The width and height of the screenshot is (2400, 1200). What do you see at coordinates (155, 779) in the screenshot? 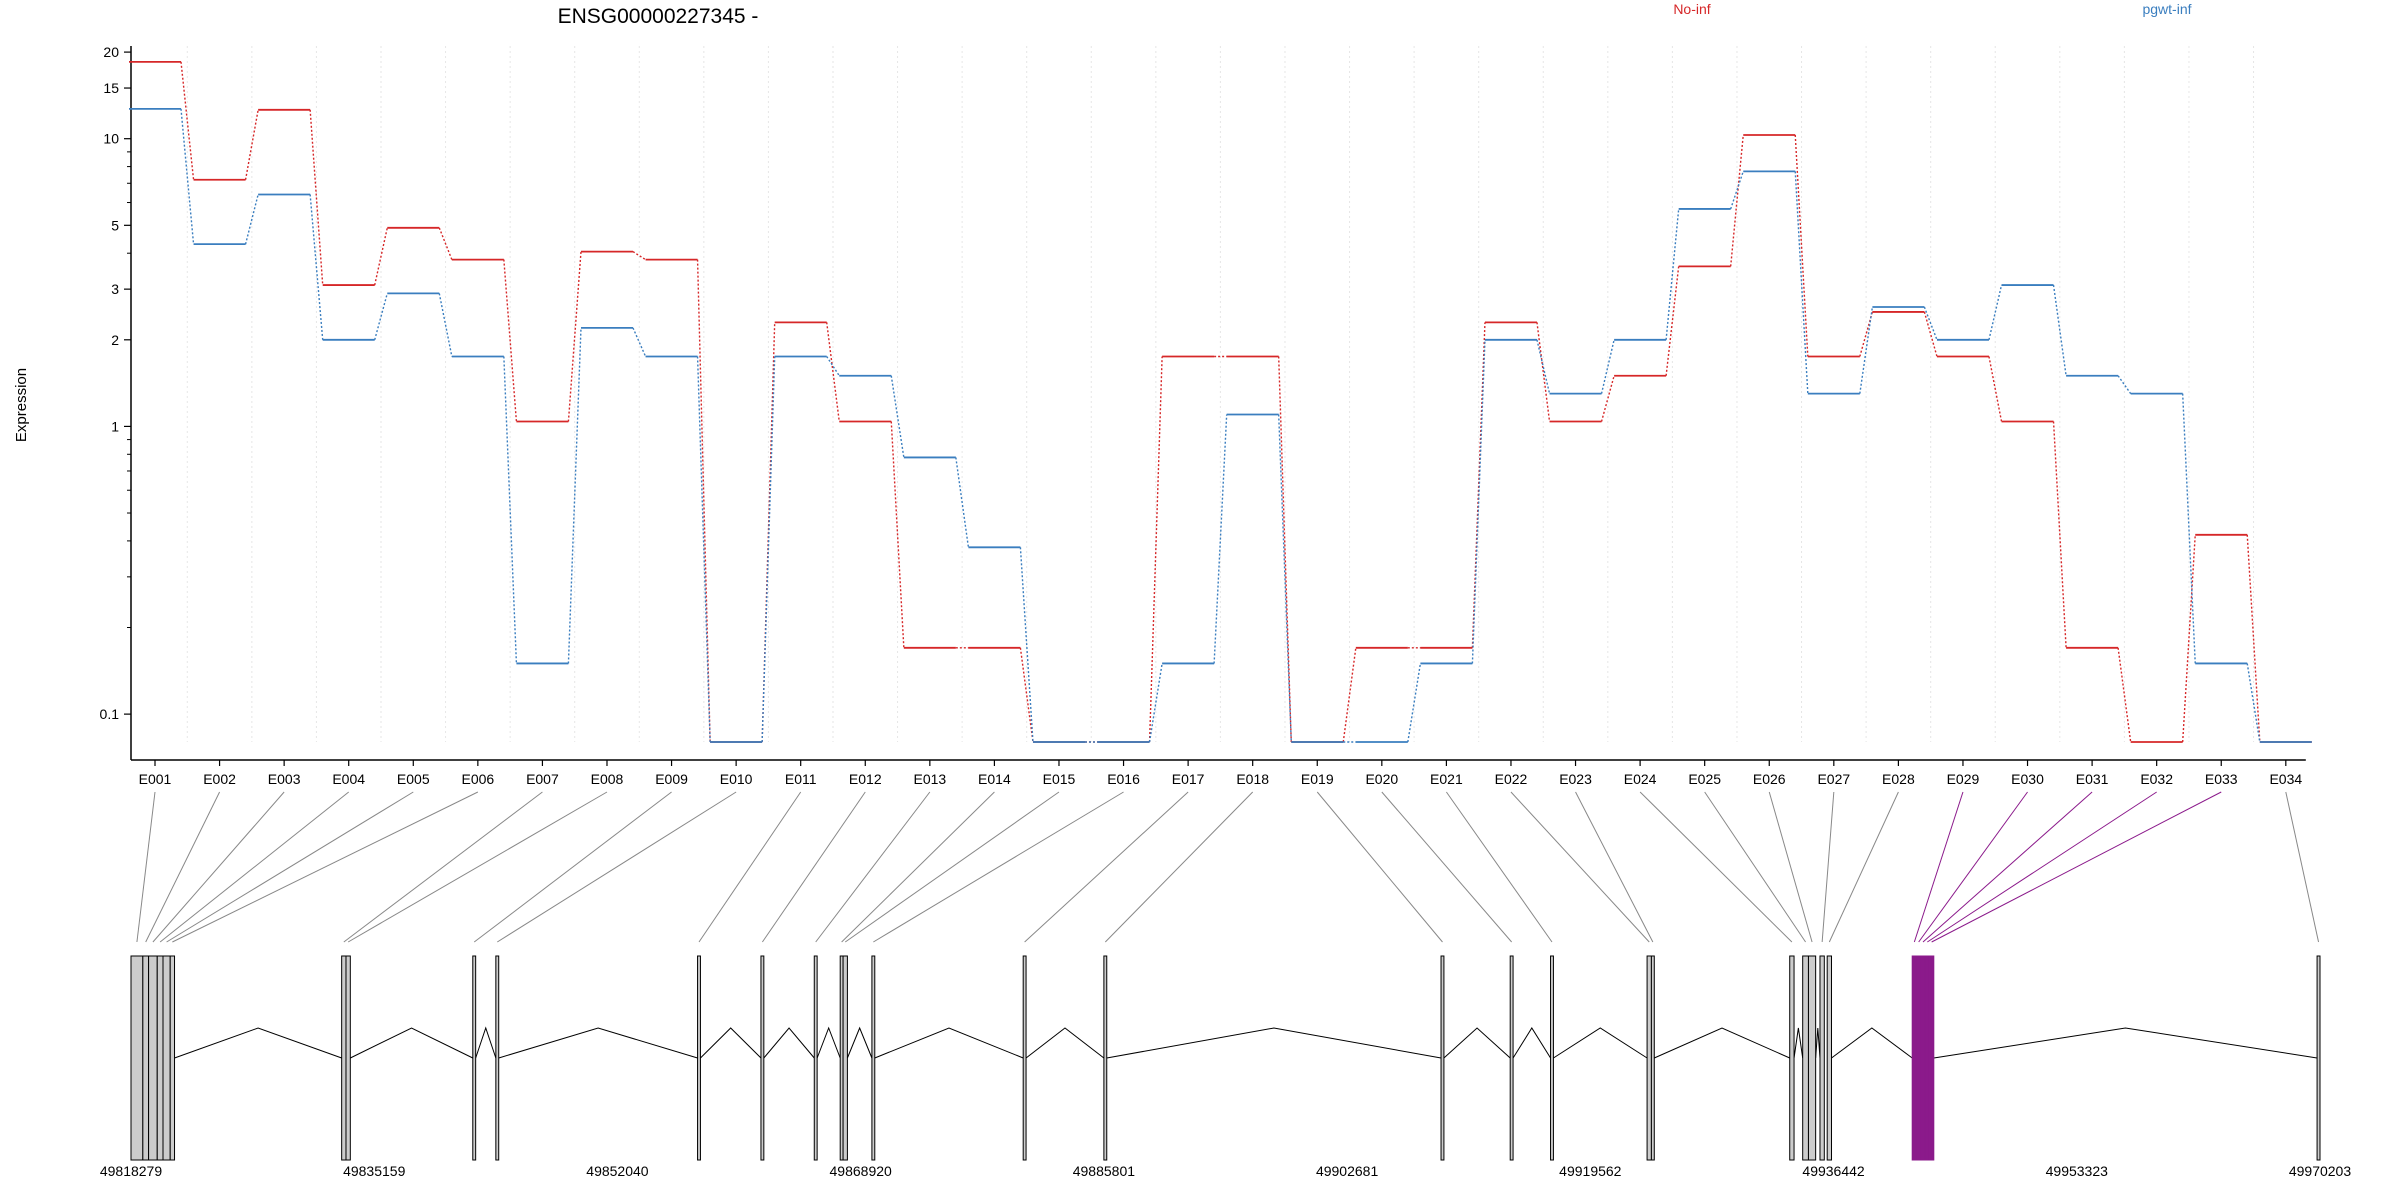
I see `x-tick-label: E001` at bounding box center [155, 779].